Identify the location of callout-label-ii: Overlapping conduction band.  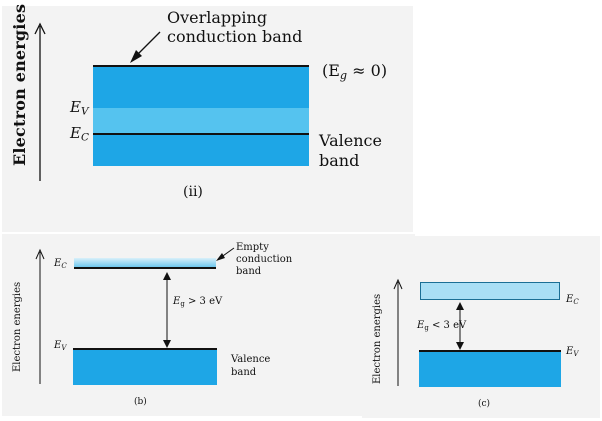
(235, 27).